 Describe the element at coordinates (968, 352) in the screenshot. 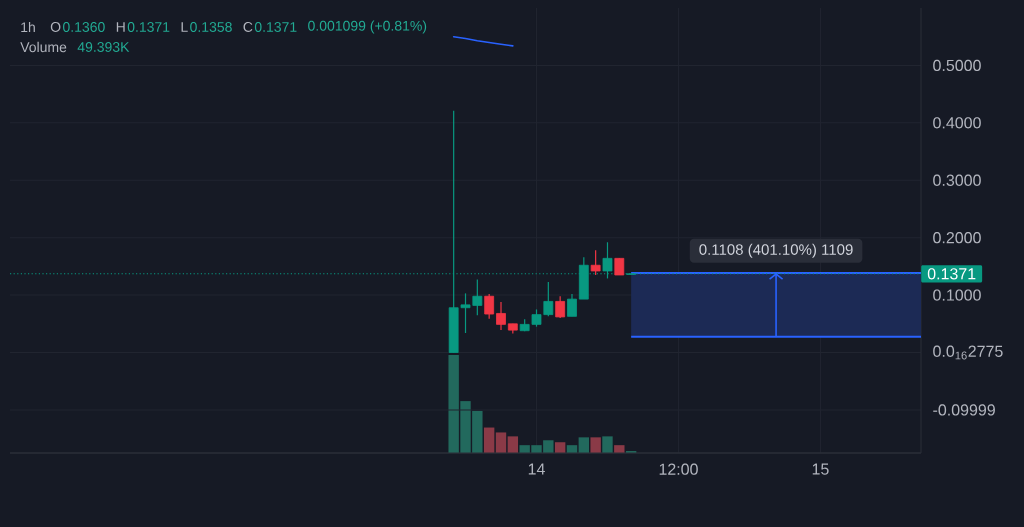

I see `y-tick-label: 0.0$_{16}$2775` at that location.